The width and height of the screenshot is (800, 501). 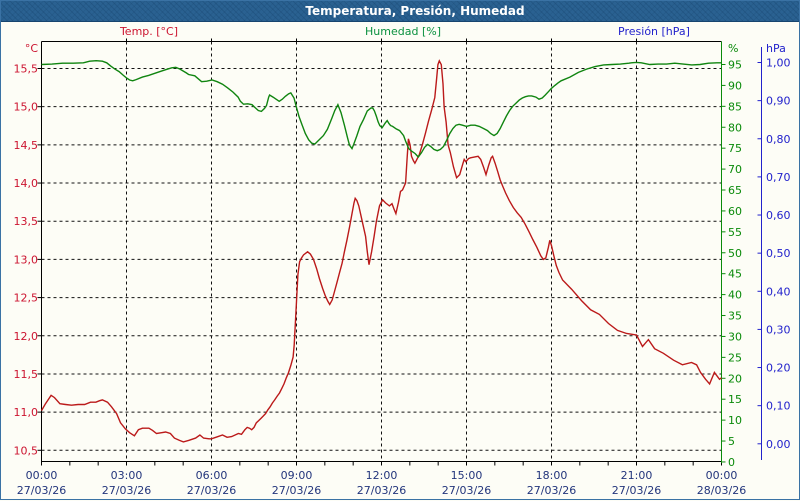 I want to click on svg-text: 90, so click(x=735, y=85).